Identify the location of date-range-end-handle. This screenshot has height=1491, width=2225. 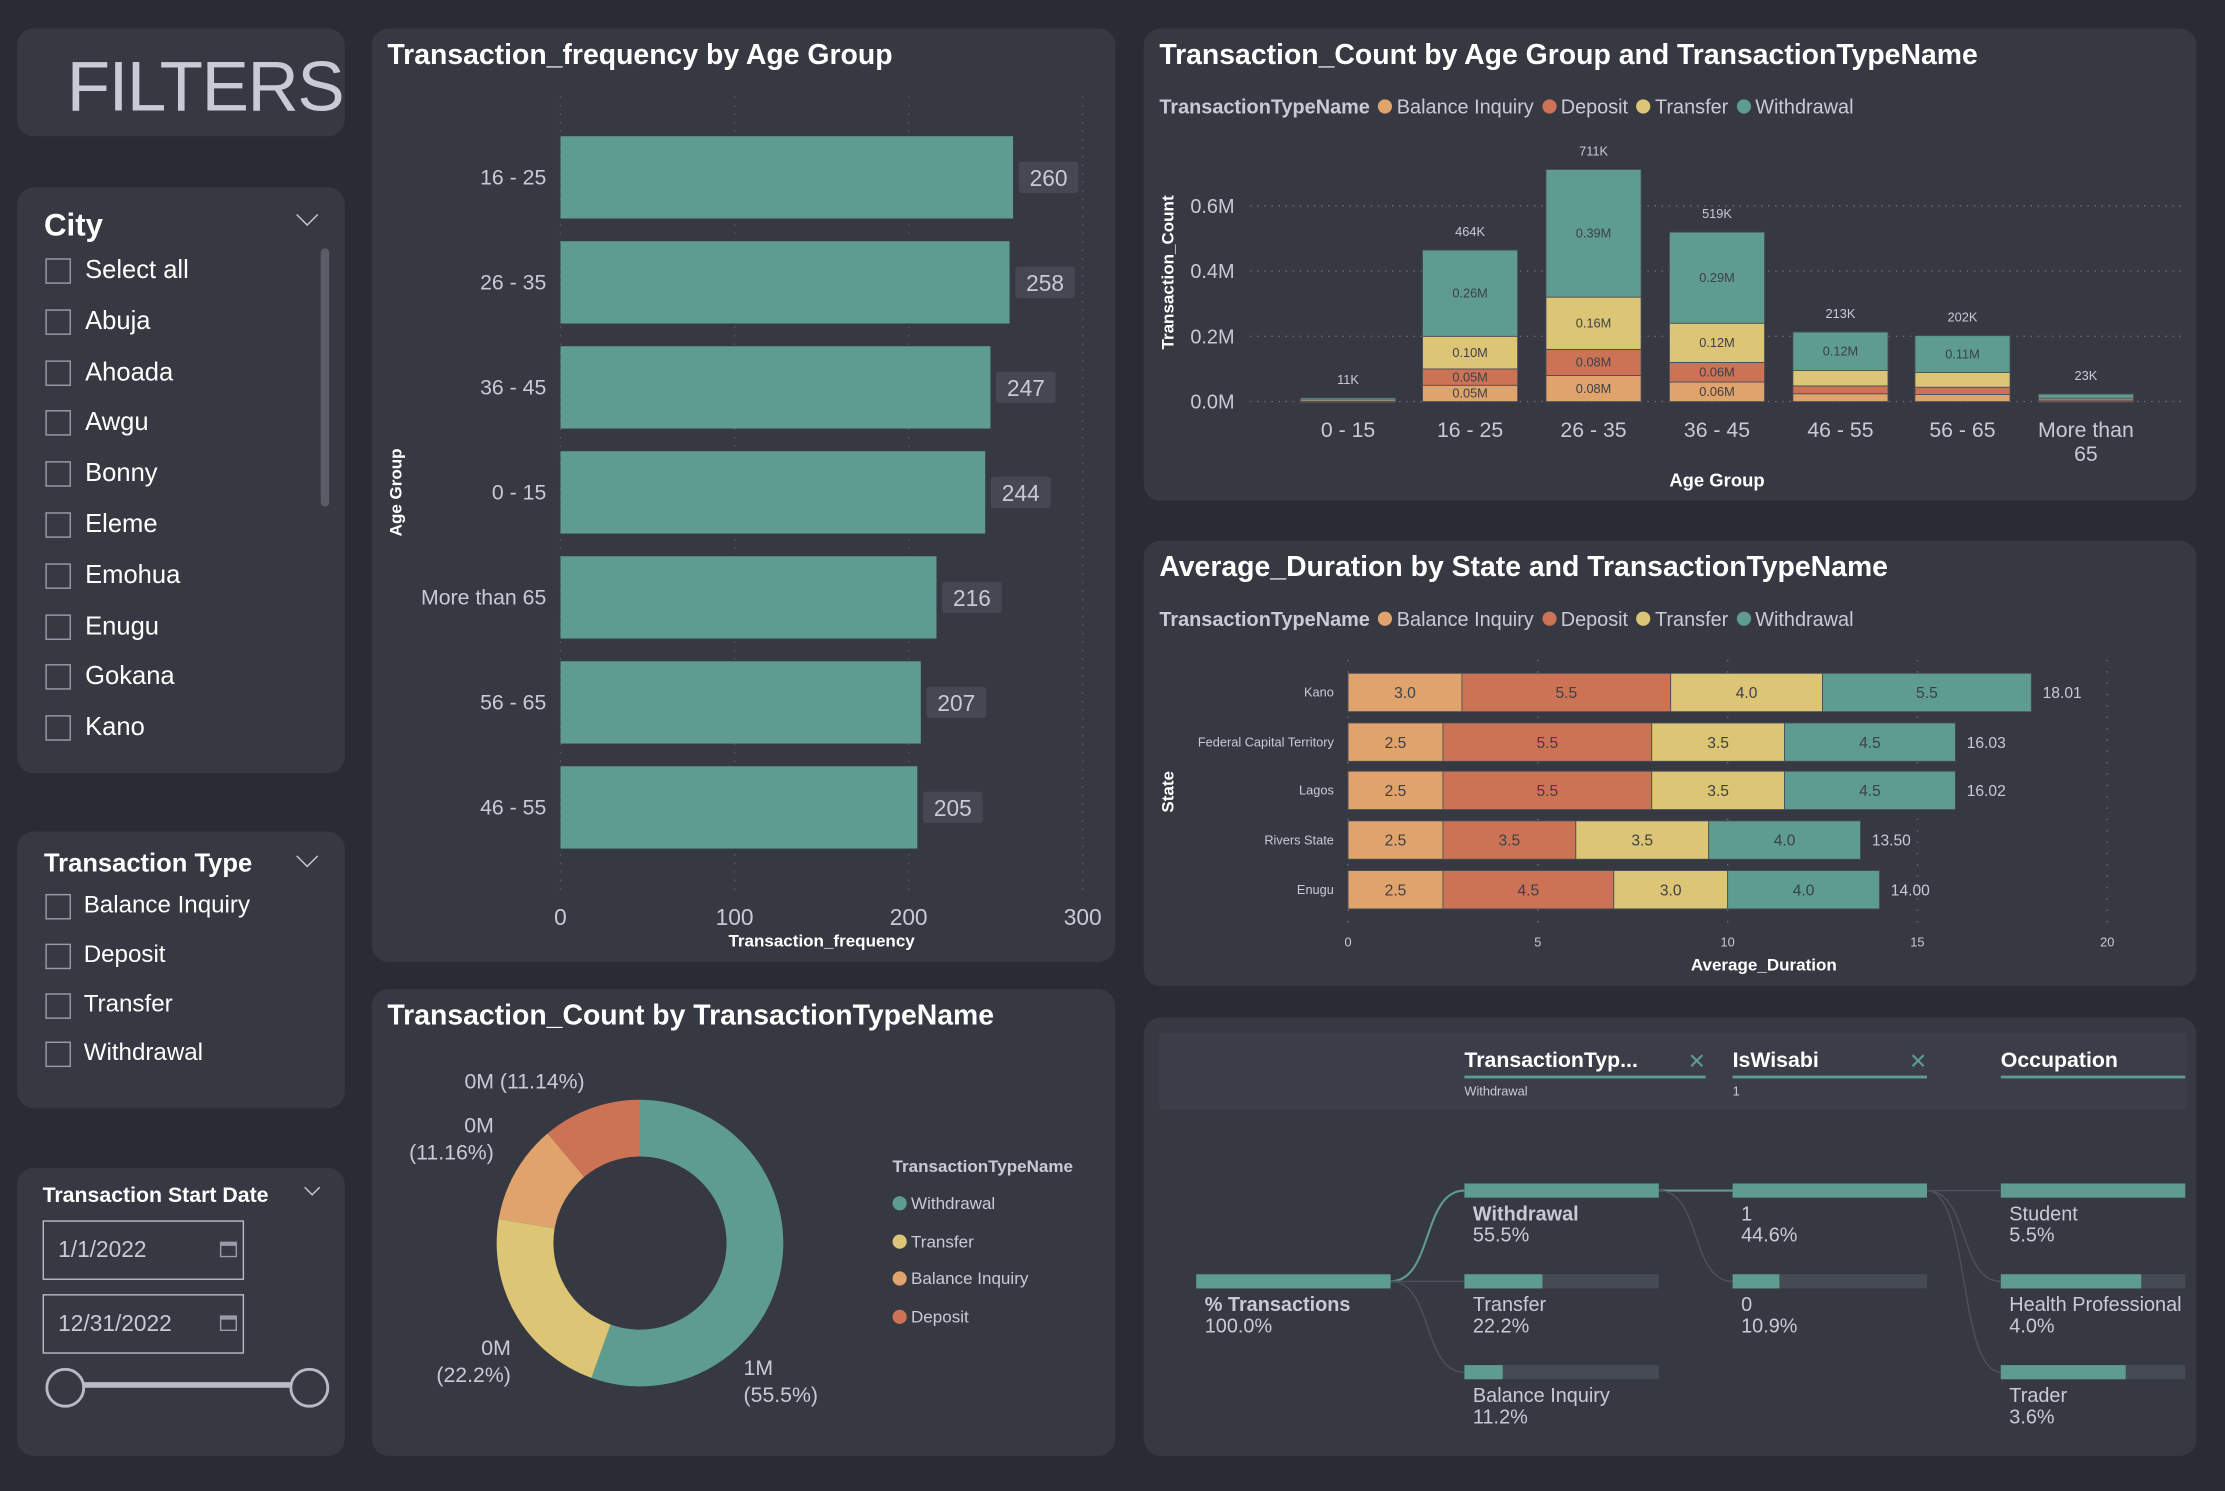
(309, 1387).